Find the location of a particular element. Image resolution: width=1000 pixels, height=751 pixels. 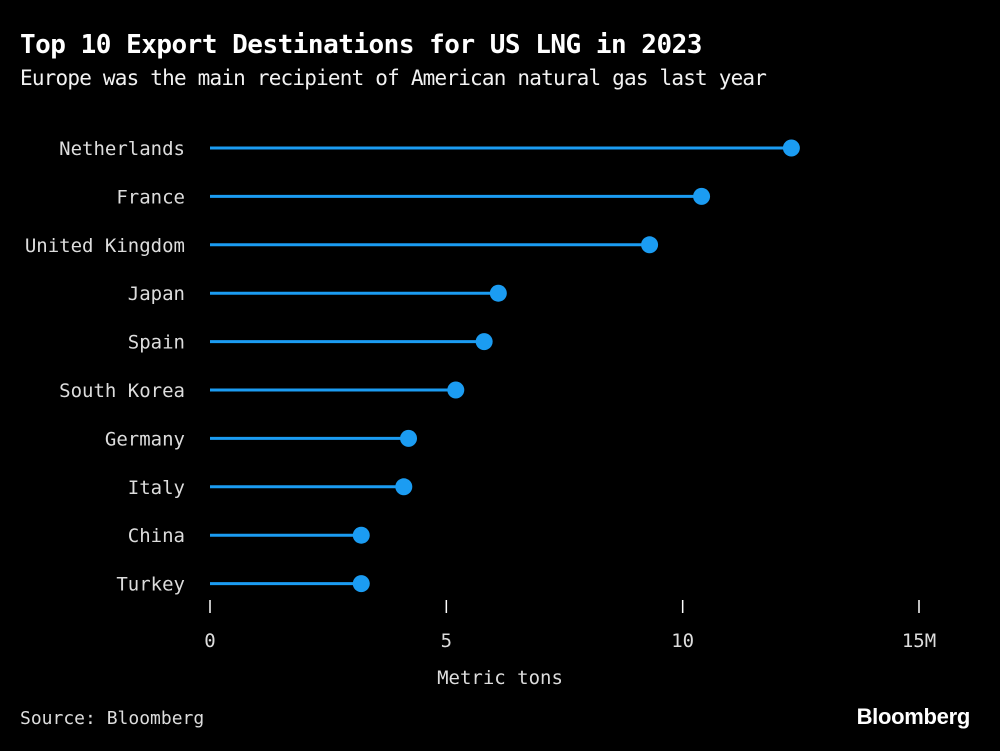

lollipop-row: Netherlands is located at coordinates (429, 149).